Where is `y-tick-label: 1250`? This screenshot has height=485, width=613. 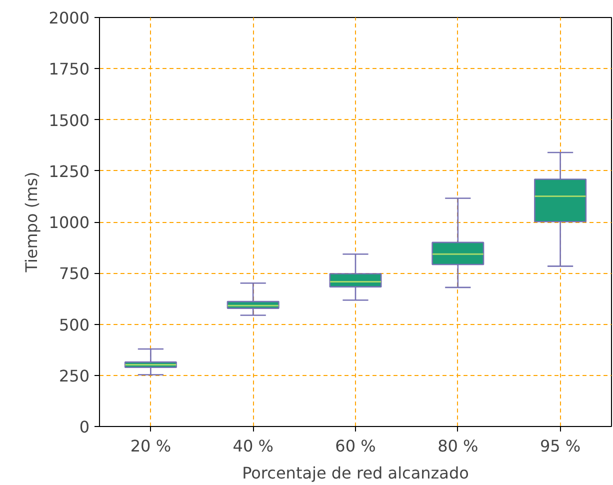
y-tick-label: 1250 is located at coordinates (69, 171).